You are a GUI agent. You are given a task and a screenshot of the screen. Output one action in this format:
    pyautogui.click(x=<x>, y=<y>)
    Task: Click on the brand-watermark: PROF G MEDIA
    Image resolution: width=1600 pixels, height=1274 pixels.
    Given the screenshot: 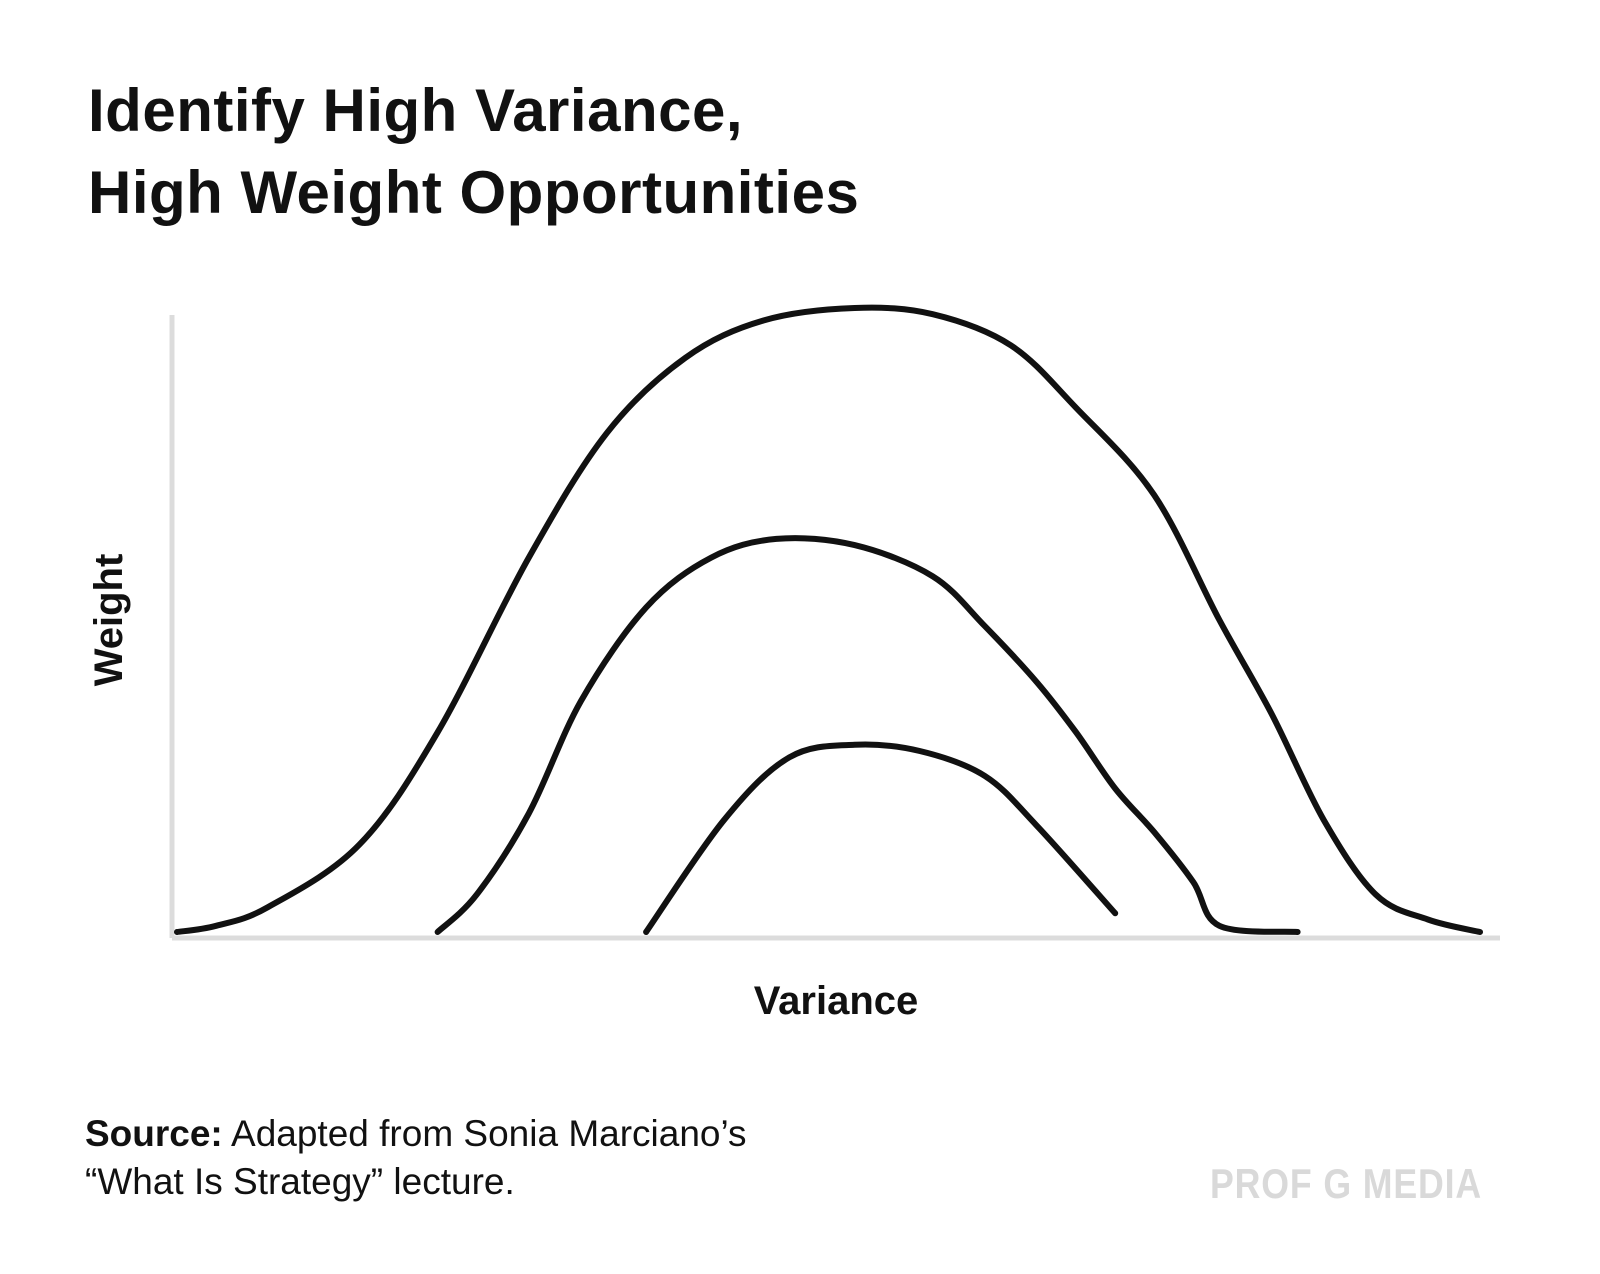 What is the action you would take?
    pyautogui.click(x=1345, y=1183)
    